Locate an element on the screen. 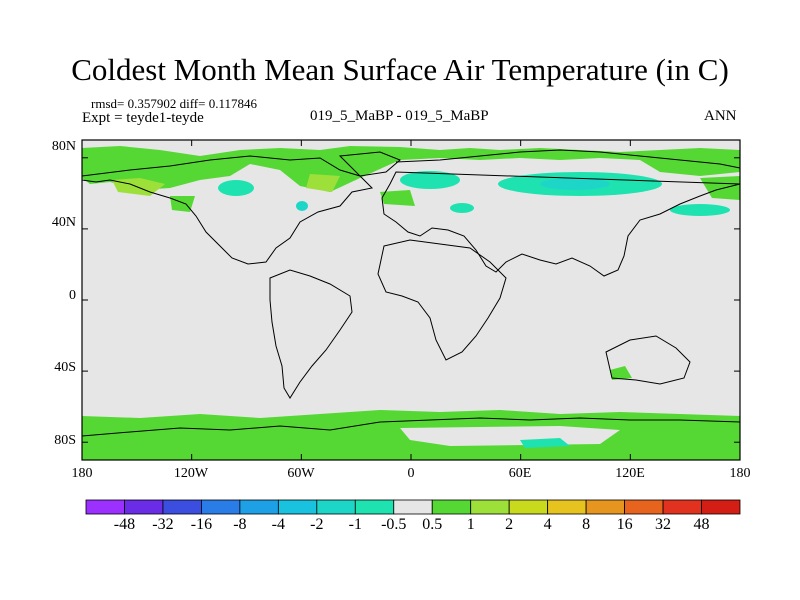 The width and height of the screenshot is (800, 600). colorbar-tick-label: -4 is located at coordinates (278, 524).